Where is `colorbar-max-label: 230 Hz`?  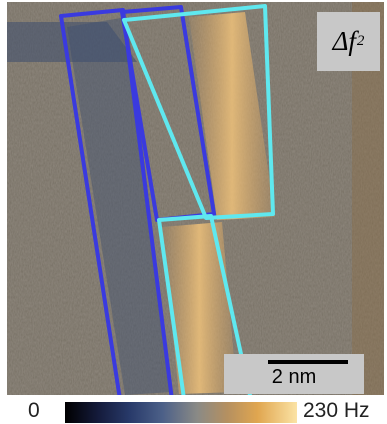 colorbar-max-label: 230 Hz is located at coordinates (336, 410).